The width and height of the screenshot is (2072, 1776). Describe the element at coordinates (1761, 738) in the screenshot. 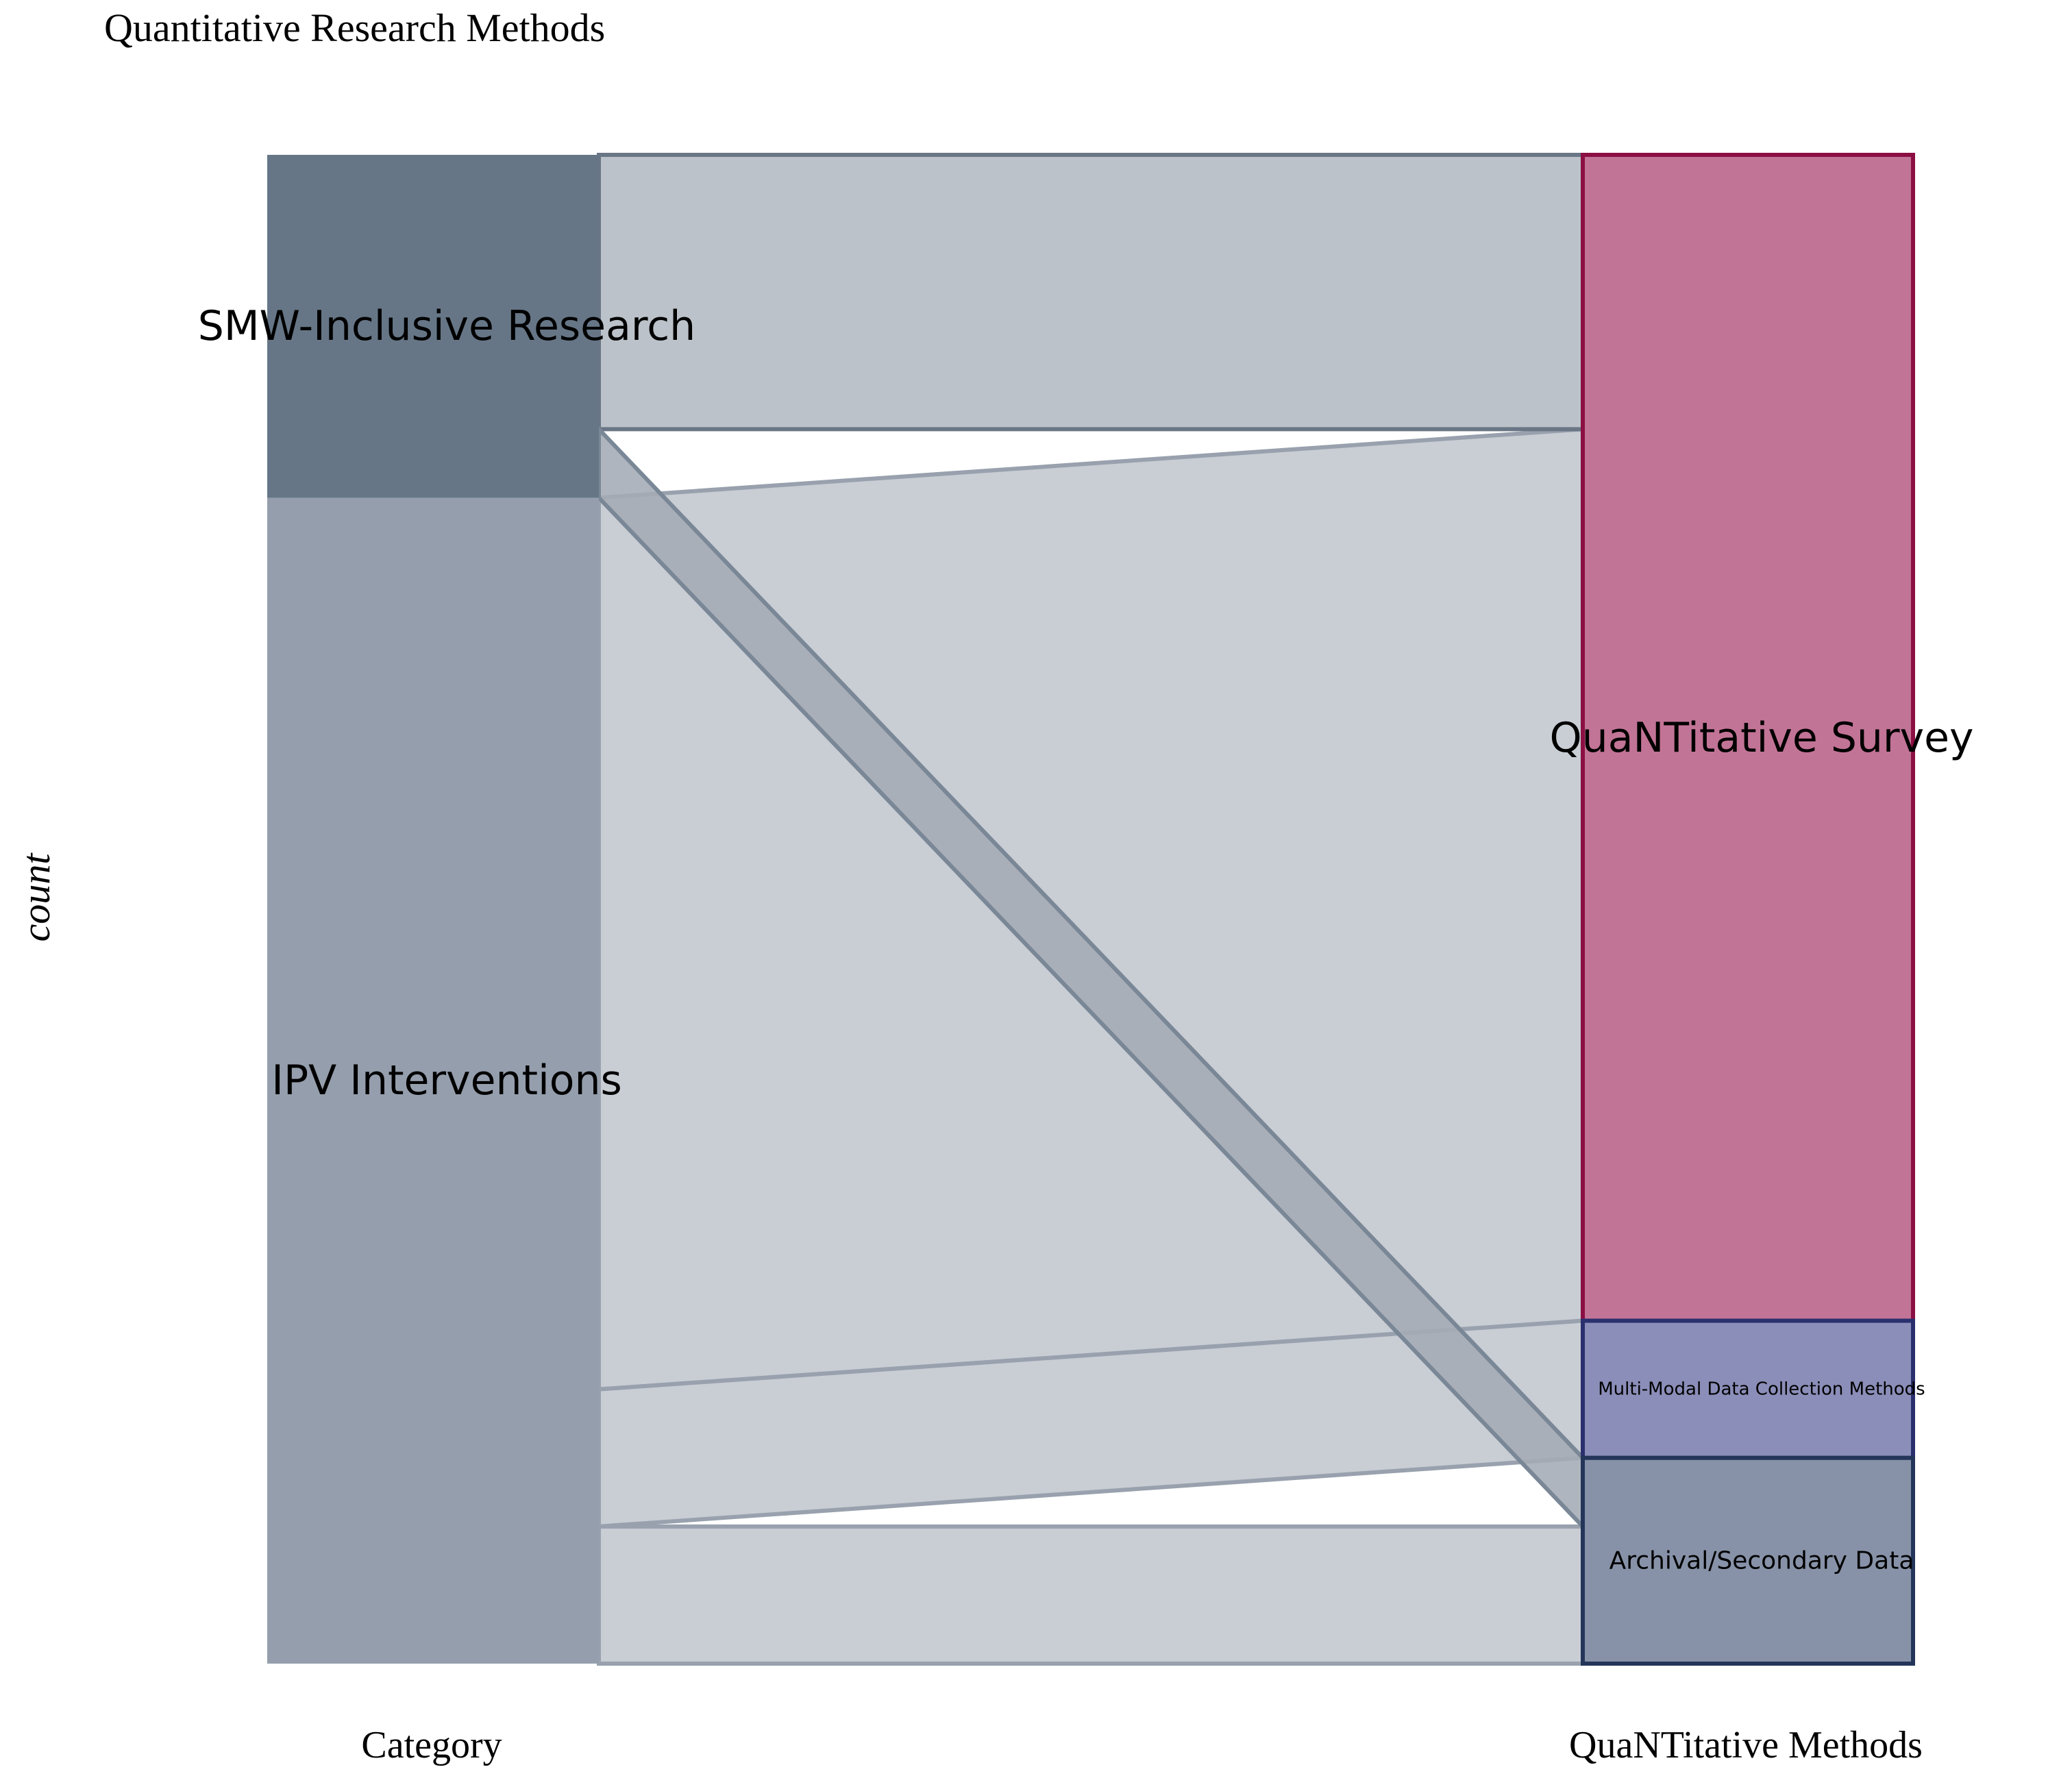

I see `node-label-quantitative-survey: QuaNTitative Survey` at that location.